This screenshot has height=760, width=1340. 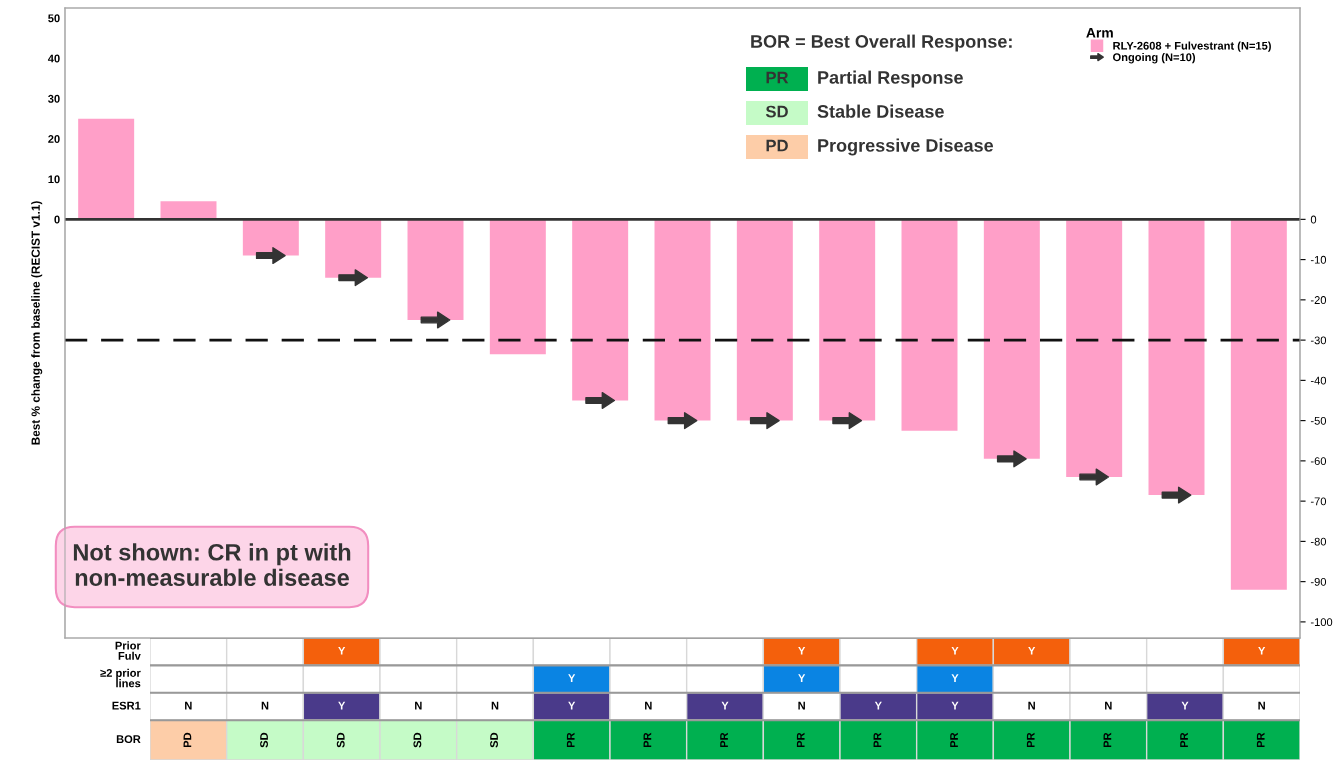 What do you see at coordinates (1318, 461) in the screenshot?
I see `y2-tick-label: -60` at bounding box center [1318, 461].